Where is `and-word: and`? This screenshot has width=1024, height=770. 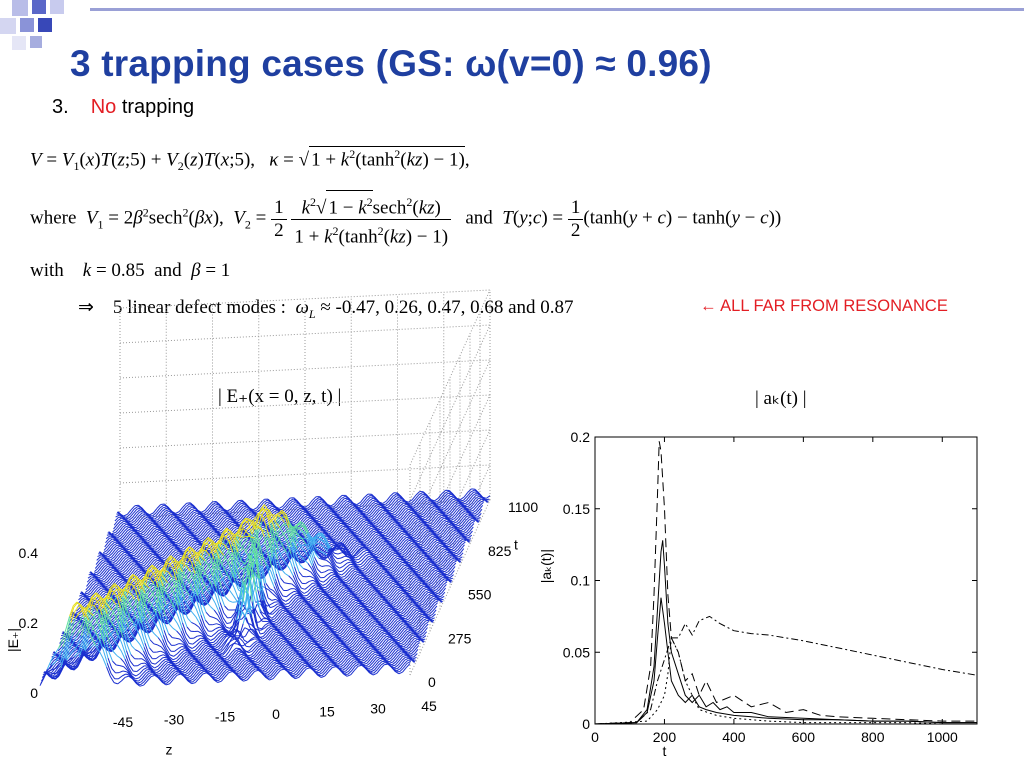 and-word: and is located at coordinates (478, 218).